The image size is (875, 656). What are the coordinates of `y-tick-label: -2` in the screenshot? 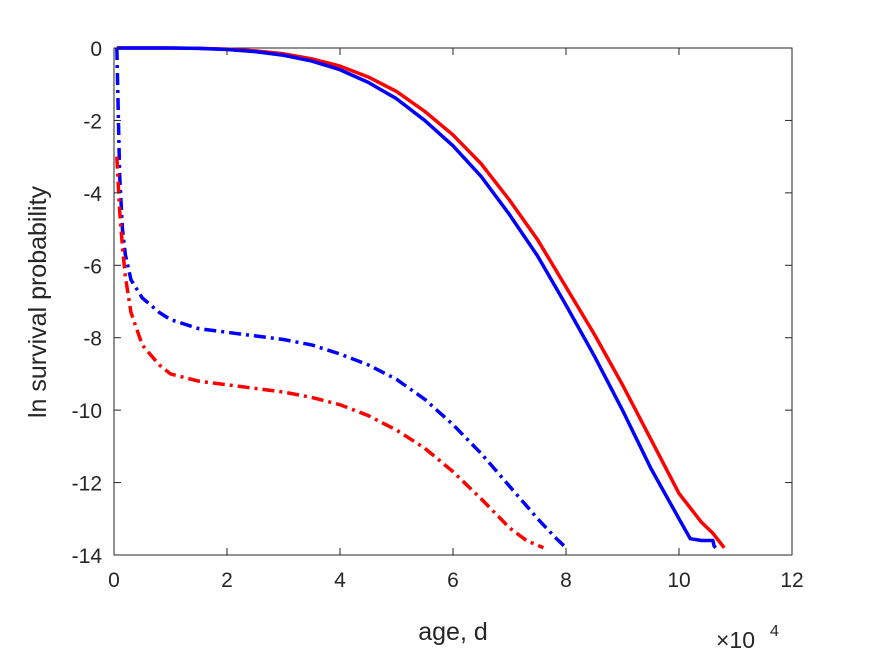 It's located at (92, 121).